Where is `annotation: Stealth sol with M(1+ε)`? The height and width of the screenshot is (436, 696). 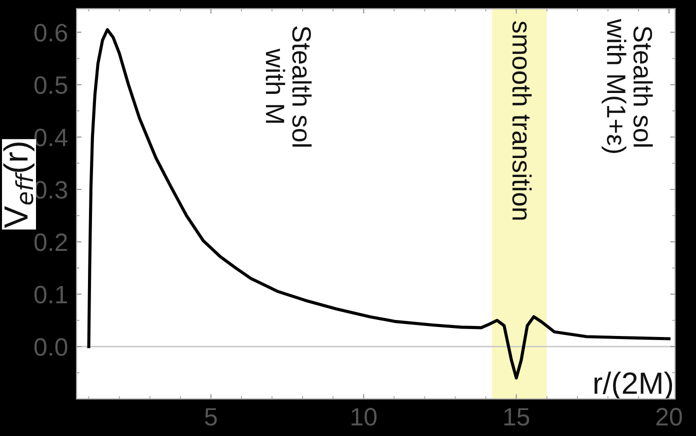 annotation: Stealth sol with M(1+ε) is located at coordinates (627, 85).